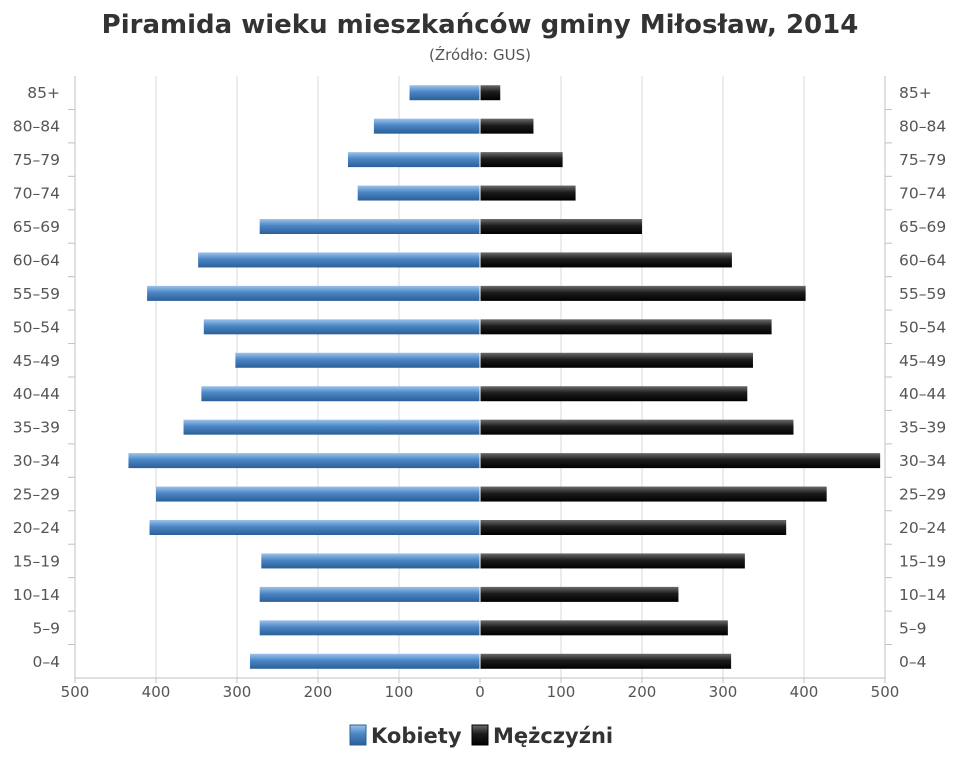 This screenshot has height=768, width=960. I want to click on category-label-right: 75–79, so click(922, 160).